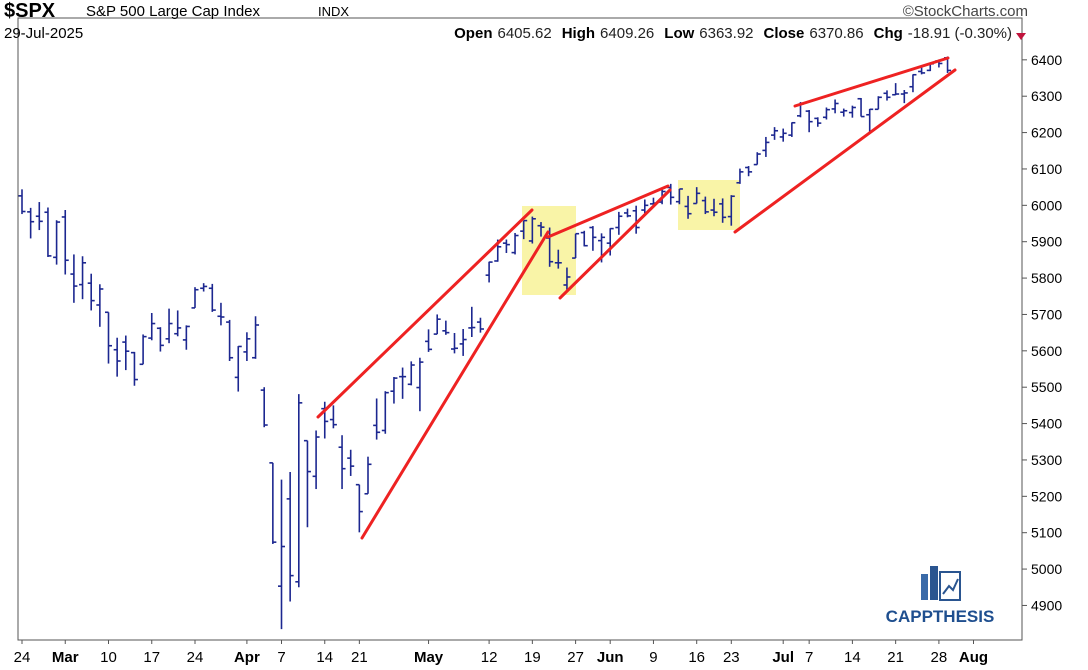 This screenshot has width=1088, height=670. Describe the element at coordinates (429, 657) in the screenshot. I see `x-tick-label: May` at that location.